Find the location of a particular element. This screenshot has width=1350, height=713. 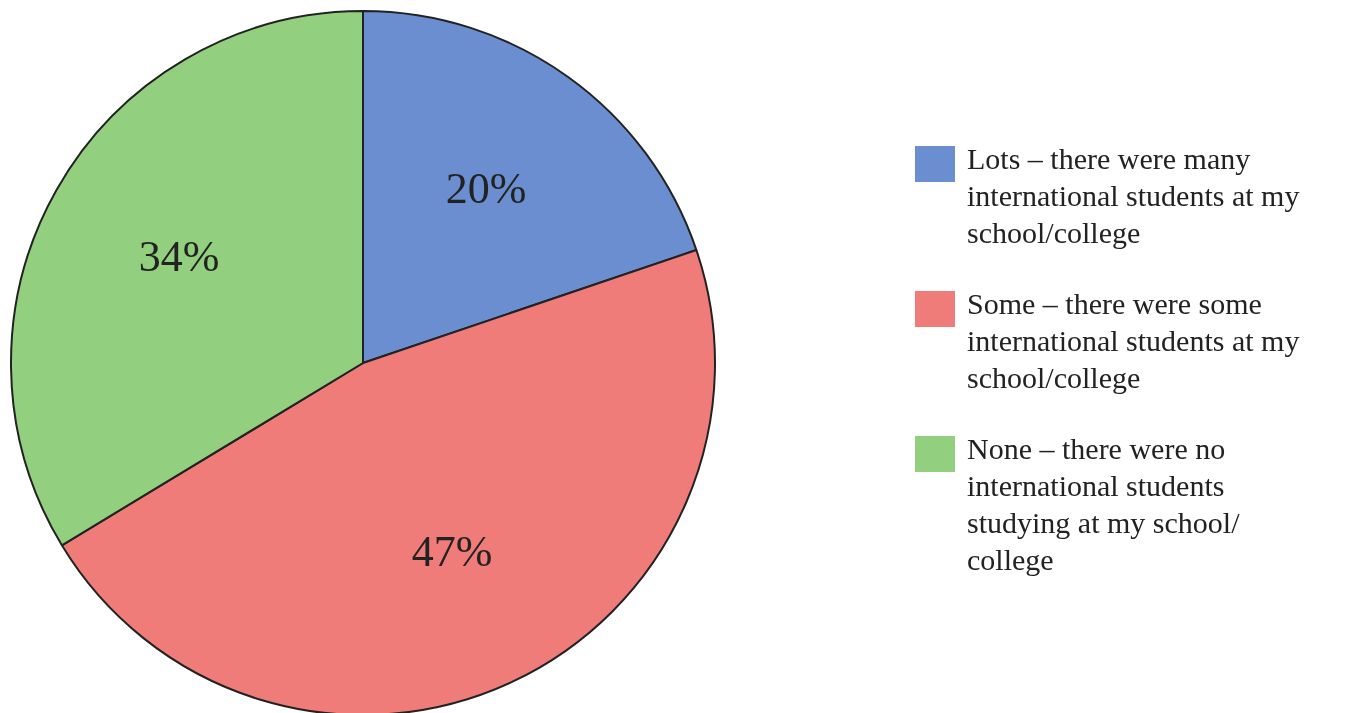

legend-label: Some – there were some international students at my school/college is located at coordinates (1134, 341).